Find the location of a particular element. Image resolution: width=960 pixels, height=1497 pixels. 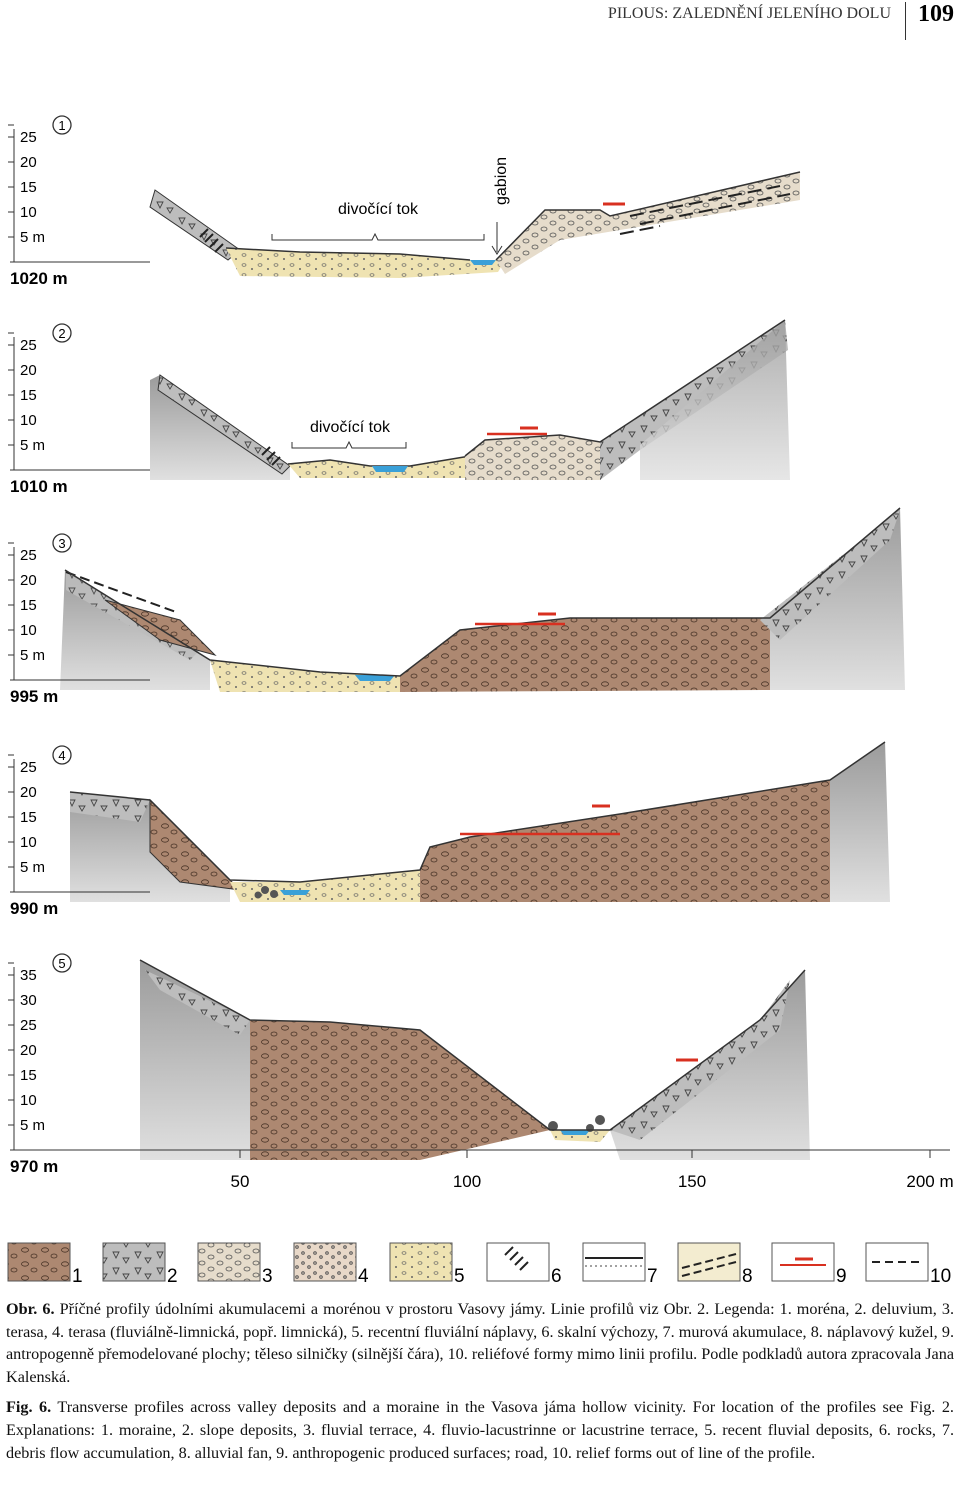

x-axis-label: 200 m is located at coordinates (929, 1181).